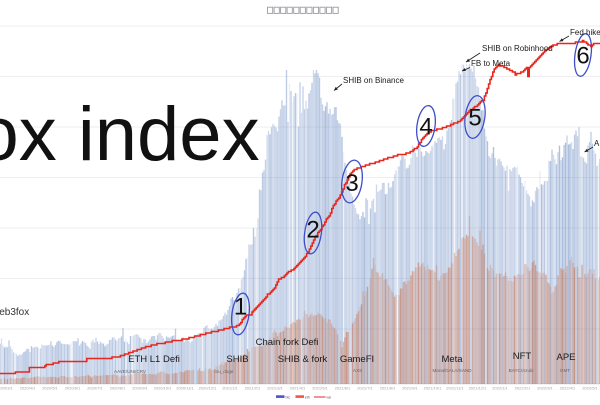  What do you see at coordinates (410, 388) in the screenshot?
I see `svg-text: 2021/9/1` at bounding box center [410, 388].